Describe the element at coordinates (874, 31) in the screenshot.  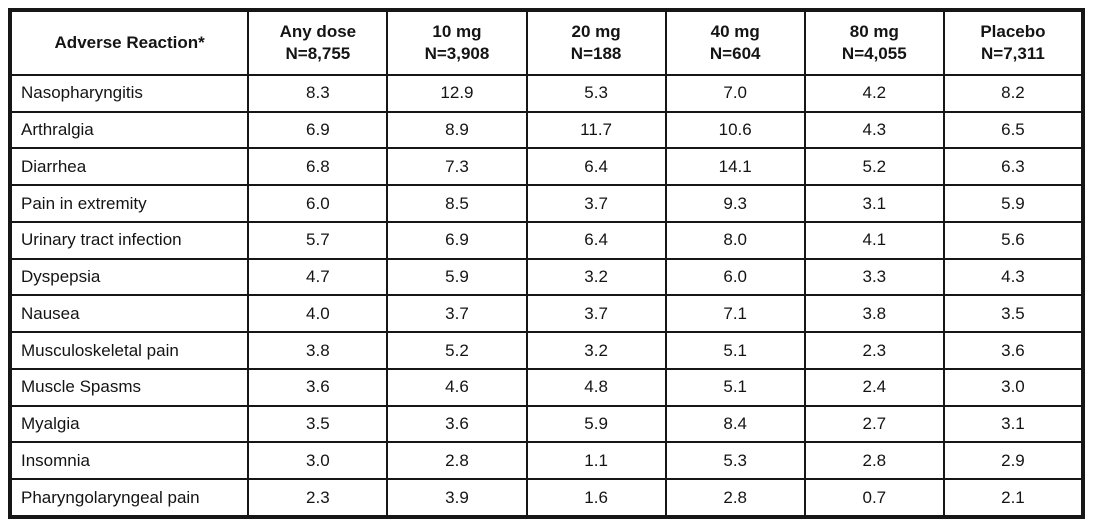
I see `dose-label: 80 mg` at that location.